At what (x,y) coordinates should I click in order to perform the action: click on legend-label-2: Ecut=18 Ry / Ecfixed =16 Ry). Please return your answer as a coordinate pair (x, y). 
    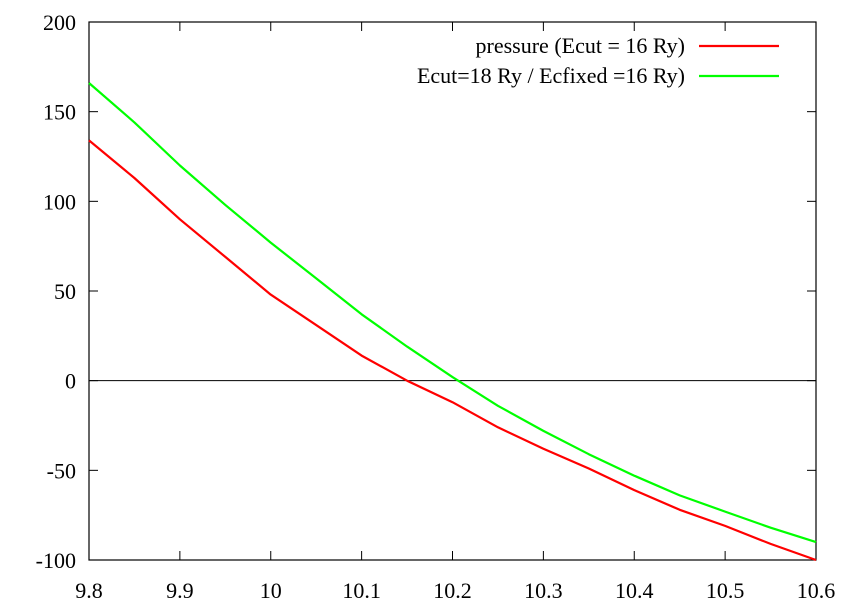
    Looking at the image, I should click on (551, 75).